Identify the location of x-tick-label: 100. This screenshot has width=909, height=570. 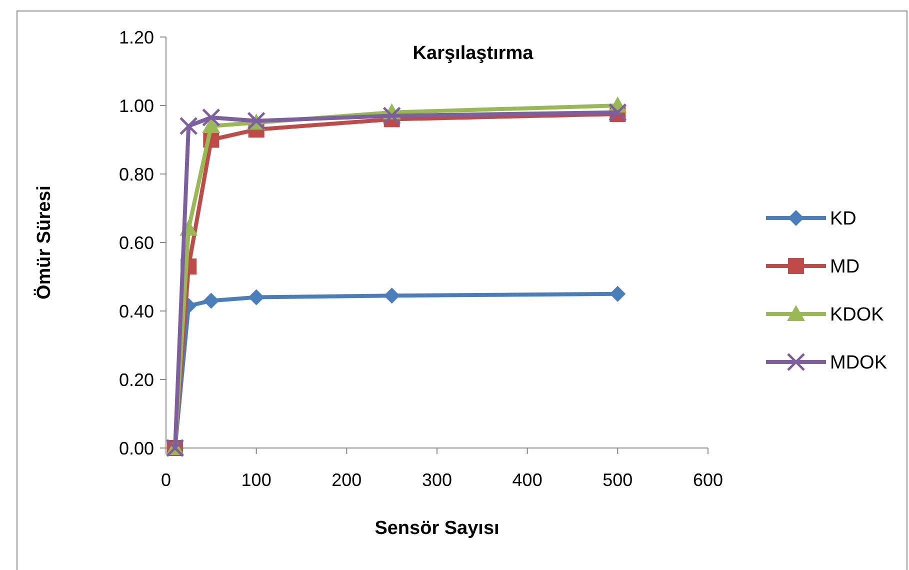
(256, 480).